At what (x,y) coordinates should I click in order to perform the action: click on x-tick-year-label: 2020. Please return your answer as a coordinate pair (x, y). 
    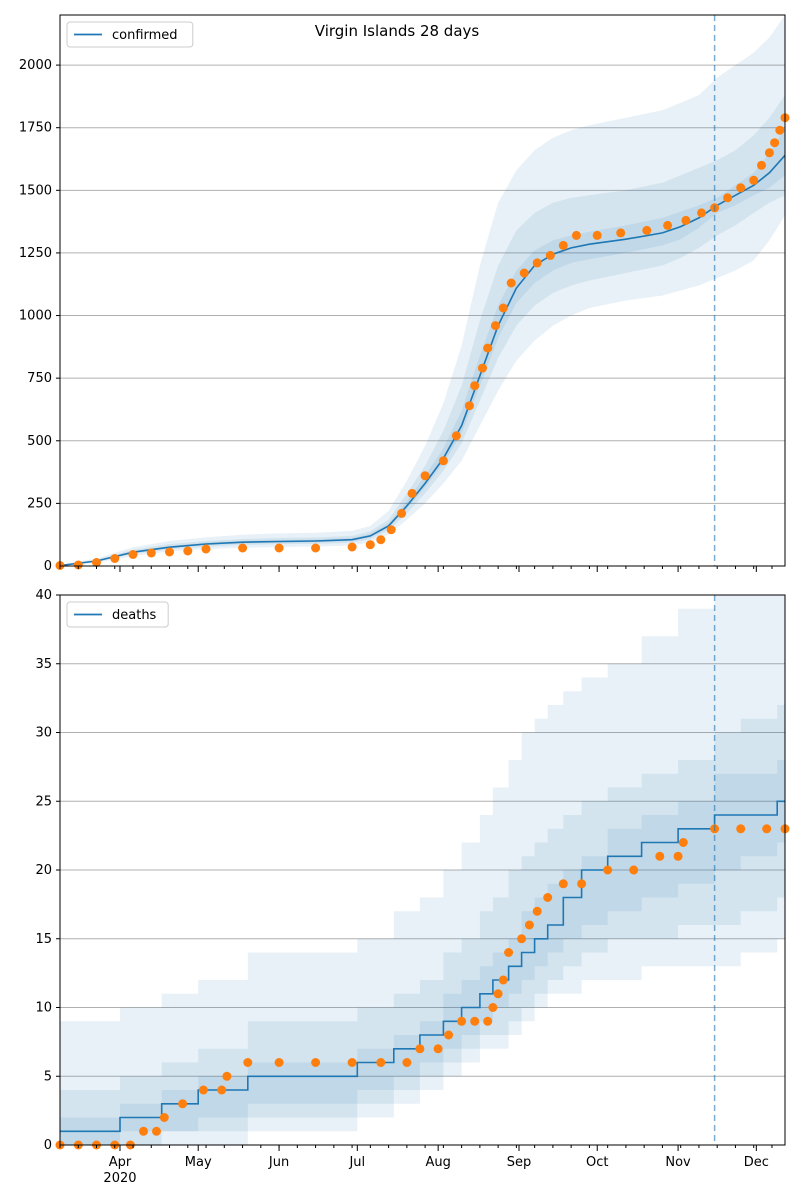
    Looking at the image, I should click on (119, 1178).